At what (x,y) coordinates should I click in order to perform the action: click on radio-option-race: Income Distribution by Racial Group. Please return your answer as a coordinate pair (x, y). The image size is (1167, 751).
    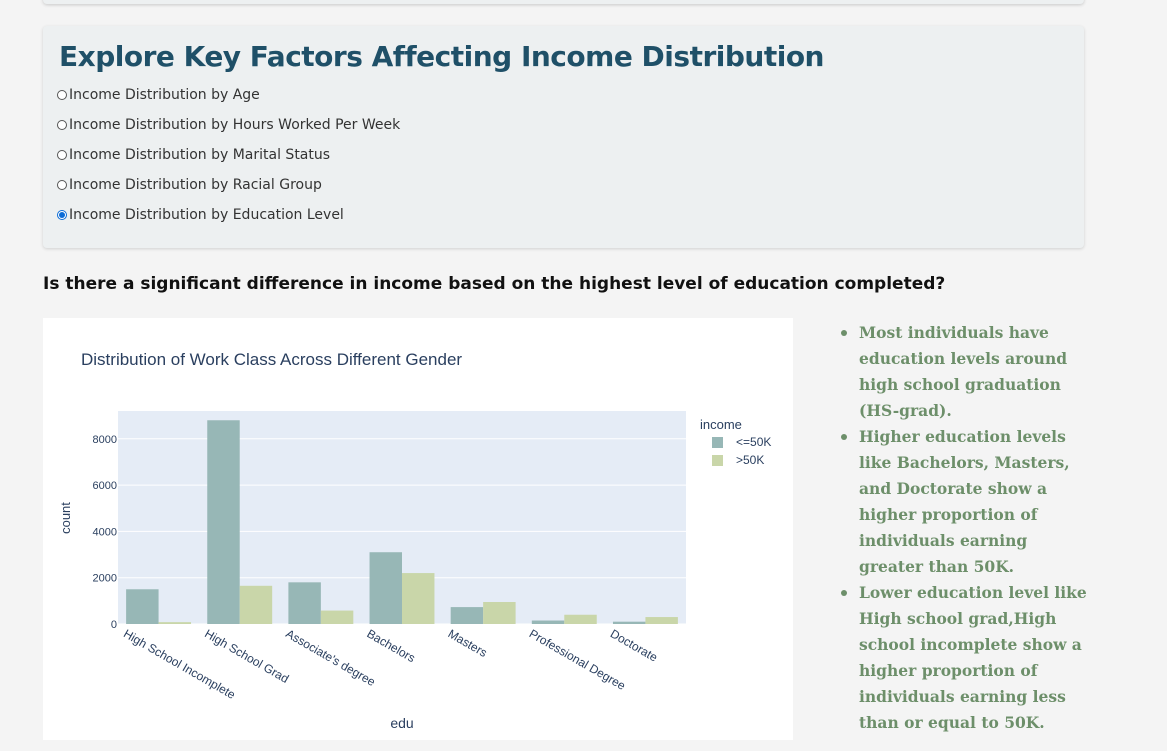
    Looking at the image, I should click on (189, 185).